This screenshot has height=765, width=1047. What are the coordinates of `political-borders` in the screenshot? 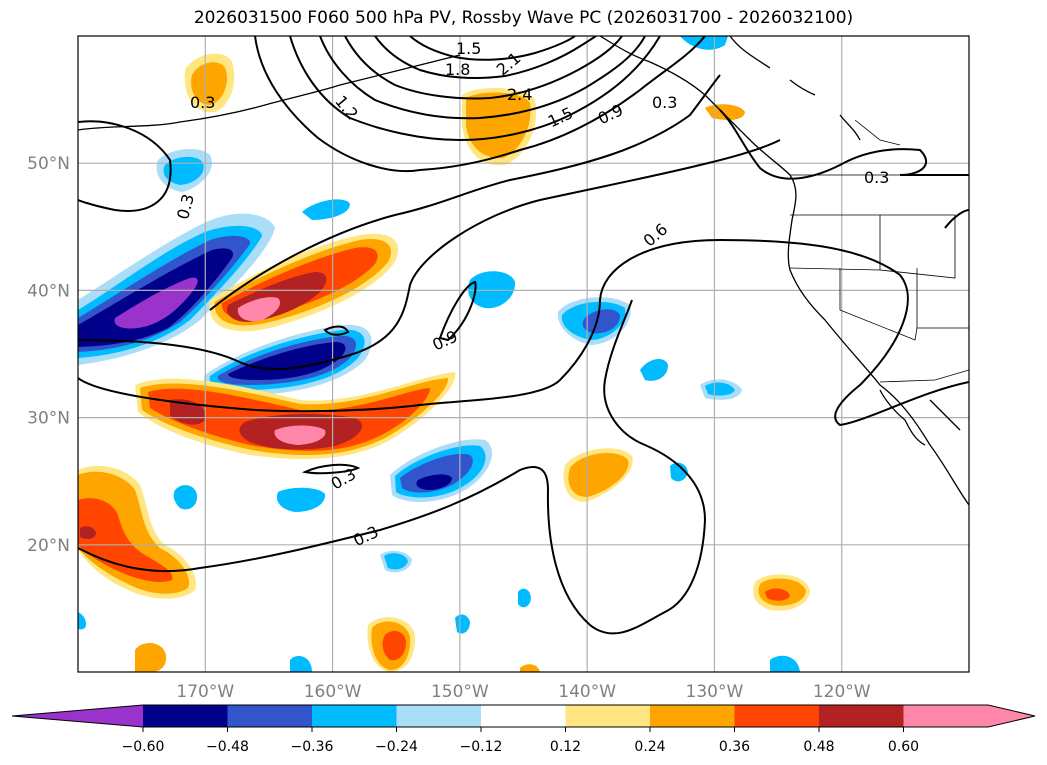 It's located at (879, 251).